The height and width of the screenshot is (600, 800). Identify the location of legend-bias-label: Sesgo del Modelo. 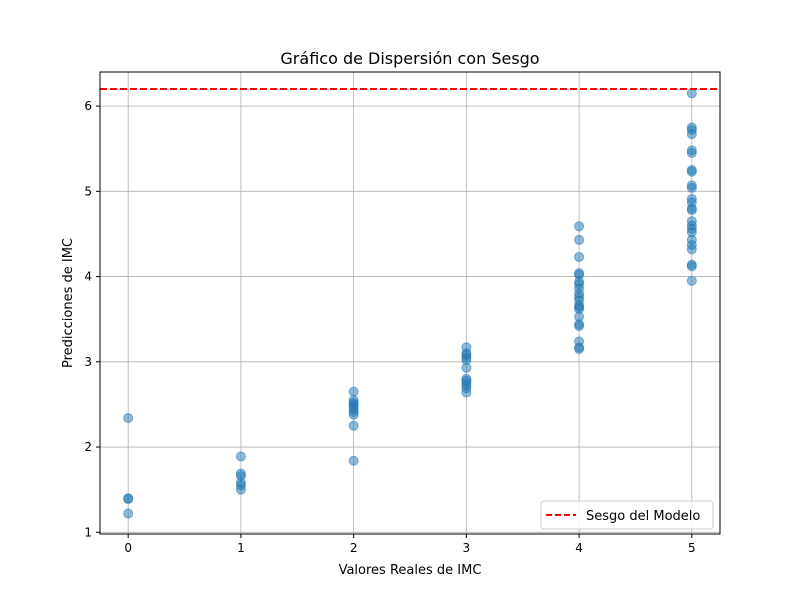
(643, 516).